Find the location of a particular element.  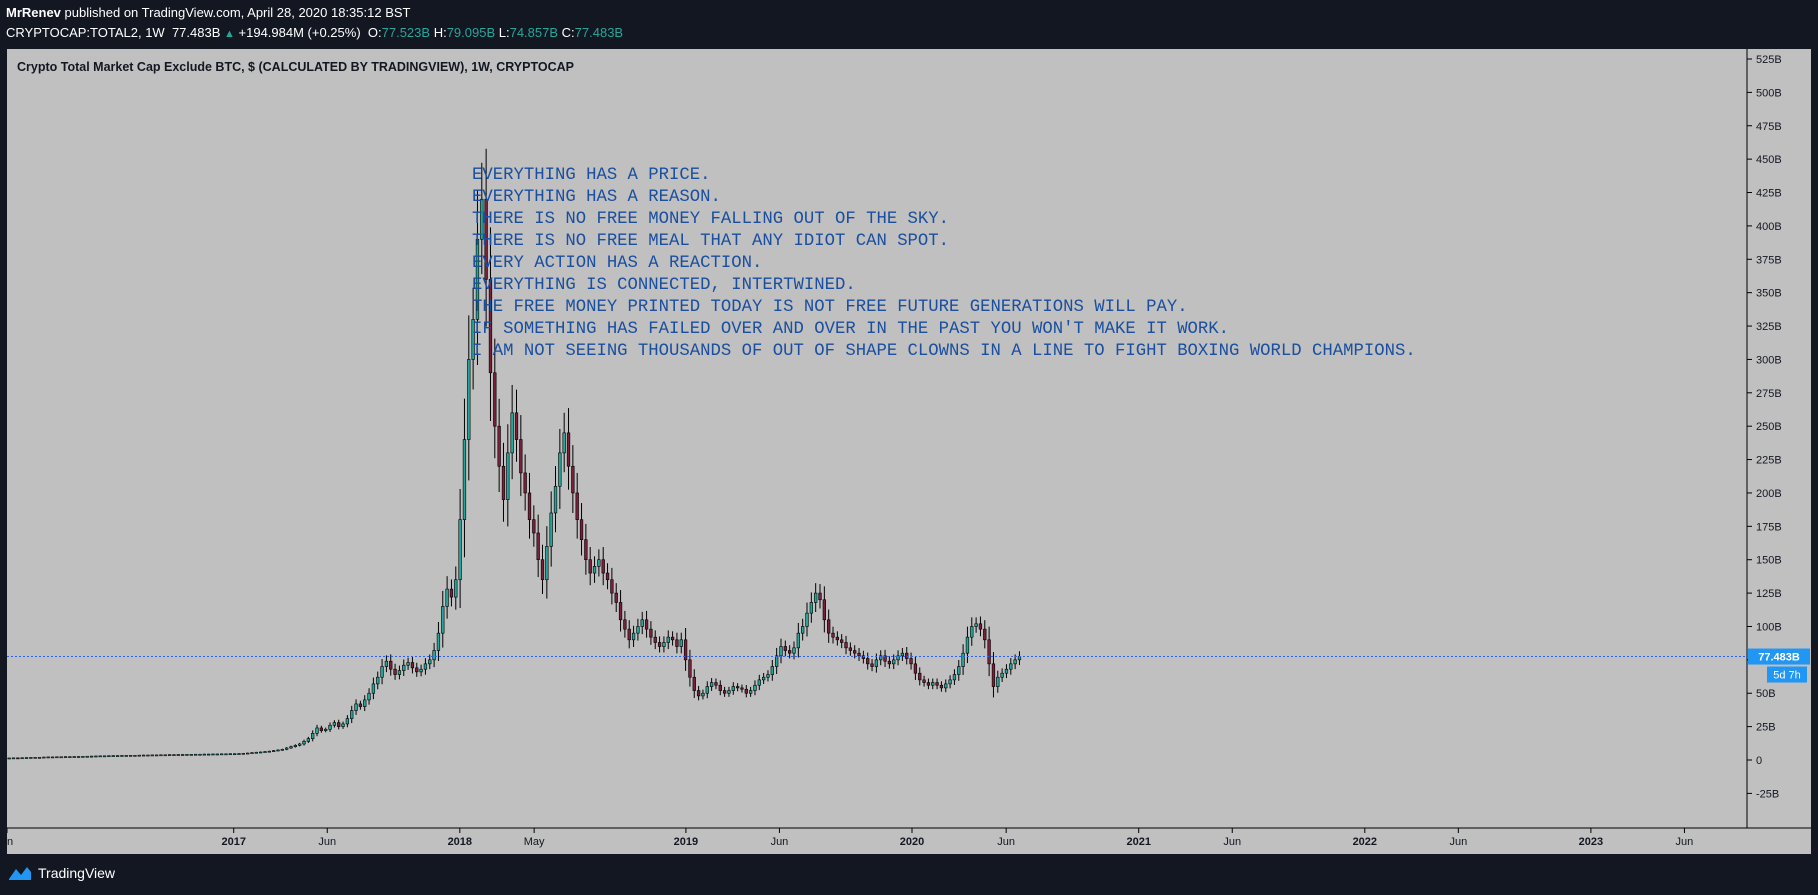

last-price-label-bg is located at coordinates (1779, 656).